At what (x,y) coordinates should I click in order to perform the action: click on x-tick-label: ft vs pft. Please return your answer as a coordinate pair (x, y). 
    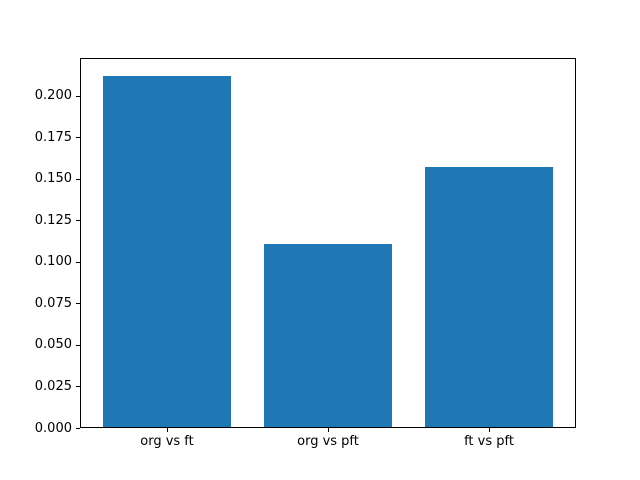
    Looking at the image, I should click on (489, 441).